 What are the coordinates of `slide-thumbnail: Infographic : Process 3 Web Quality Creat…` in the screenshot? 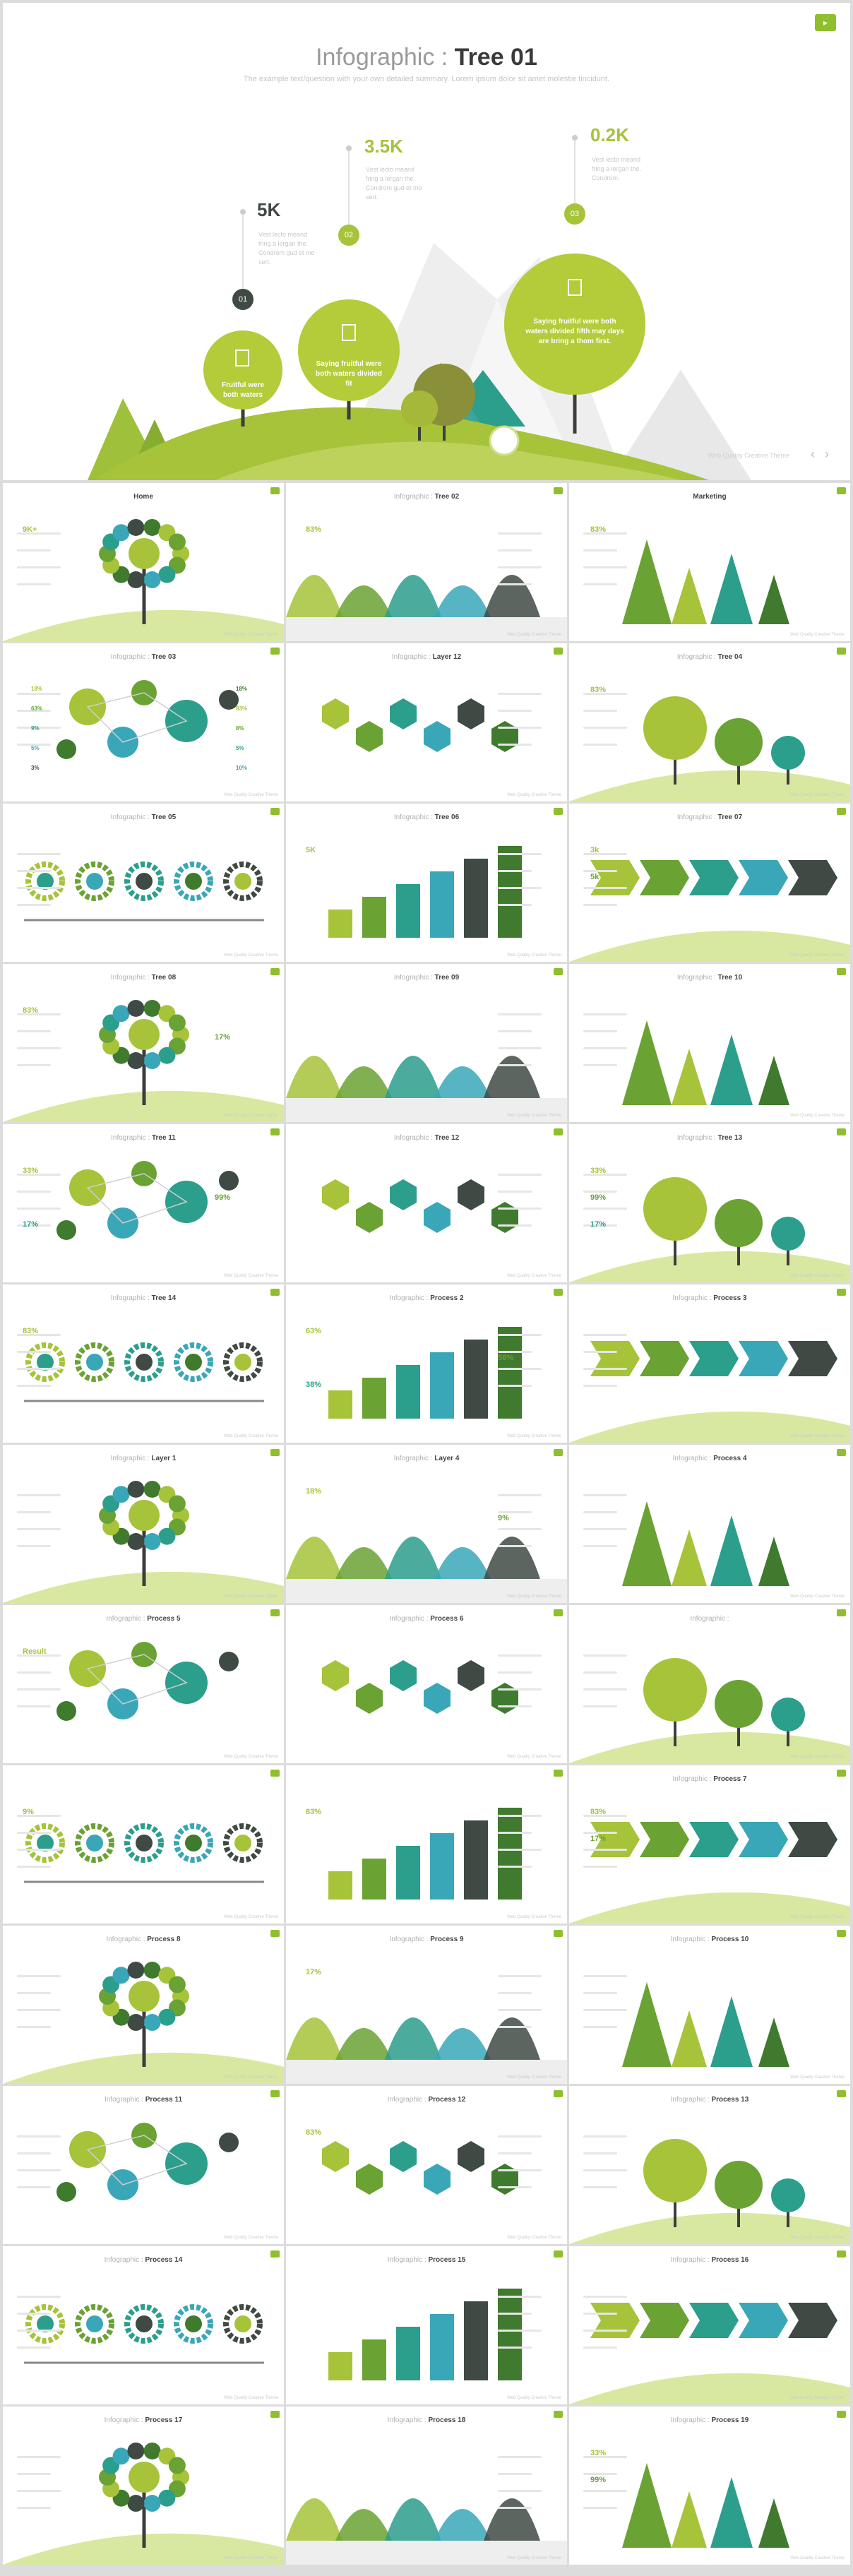 It's located at (709, 1363).